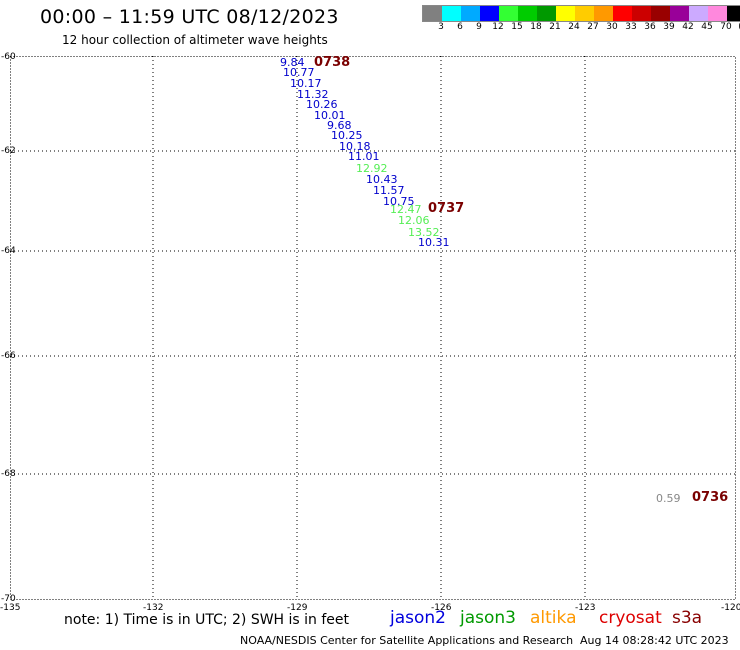  I want to click on satellite-label-cryosat: cryosat, so click(630, 618).